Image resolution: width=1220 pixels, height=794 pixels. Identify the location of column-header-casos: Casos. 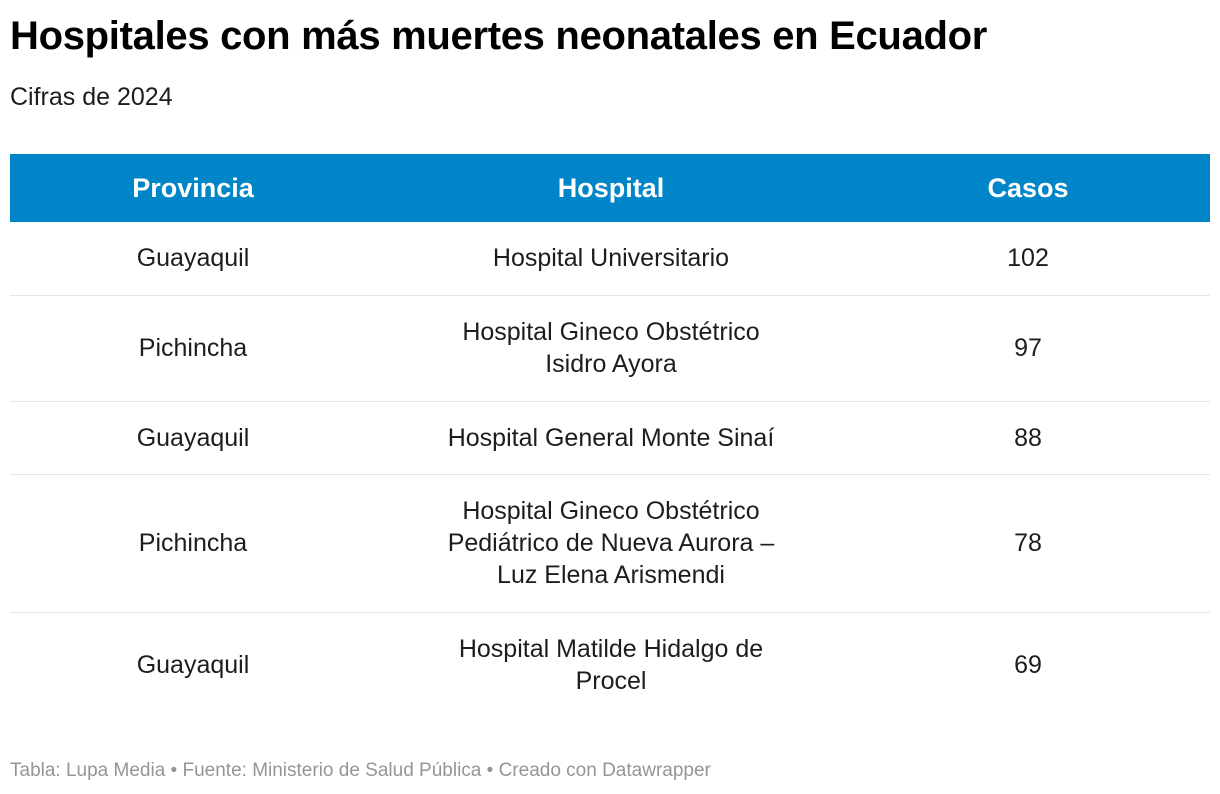
(1028, 187).